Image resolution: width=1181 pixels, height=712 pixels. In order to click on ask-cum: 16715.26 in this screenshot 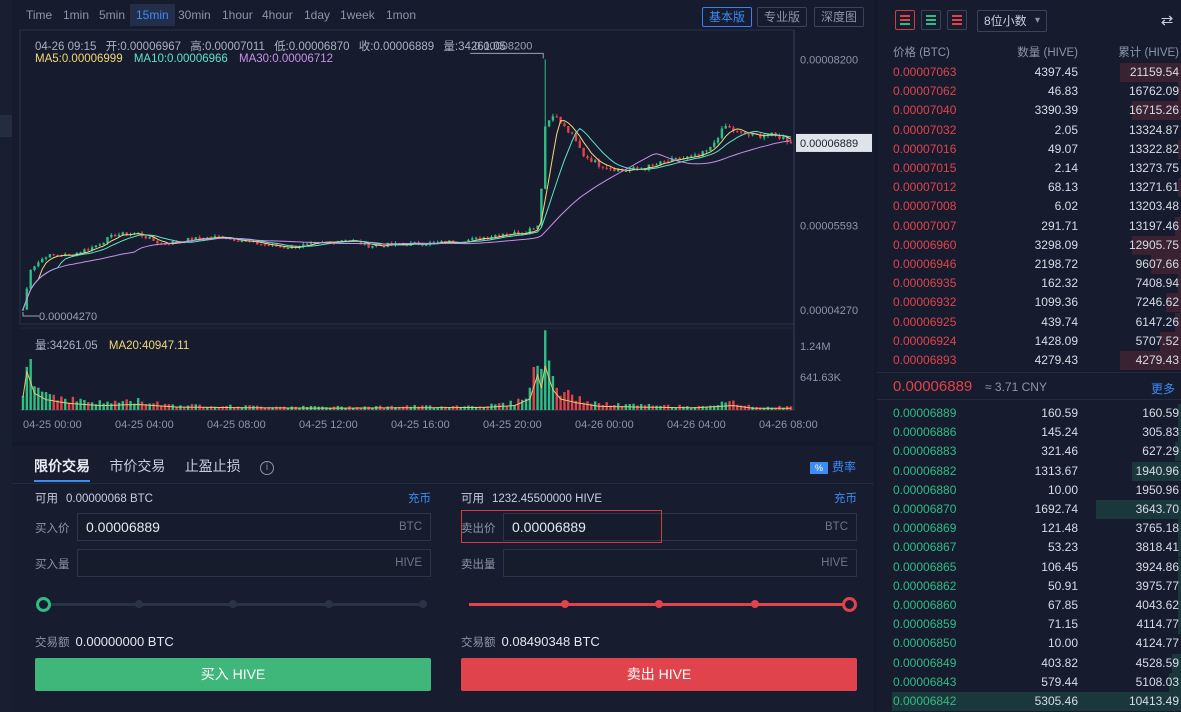, I will do `click(1153, 110)`.